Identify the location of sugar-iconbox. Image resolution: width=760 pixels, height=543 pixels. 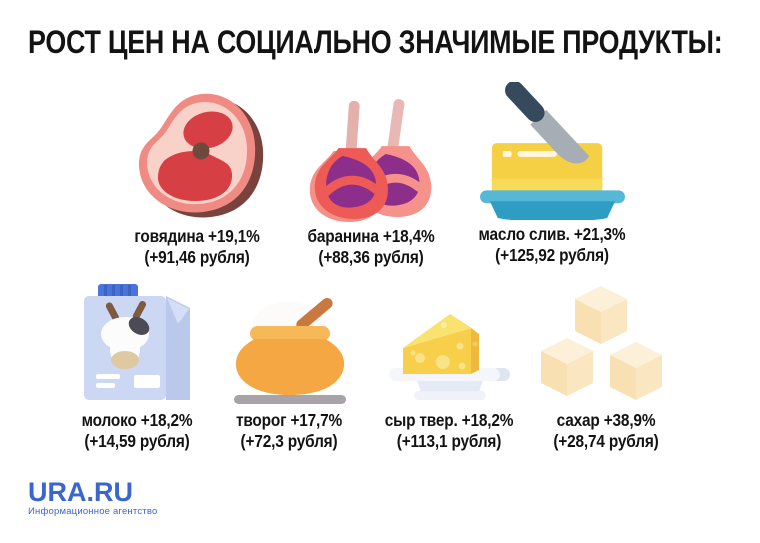
(606, 341).